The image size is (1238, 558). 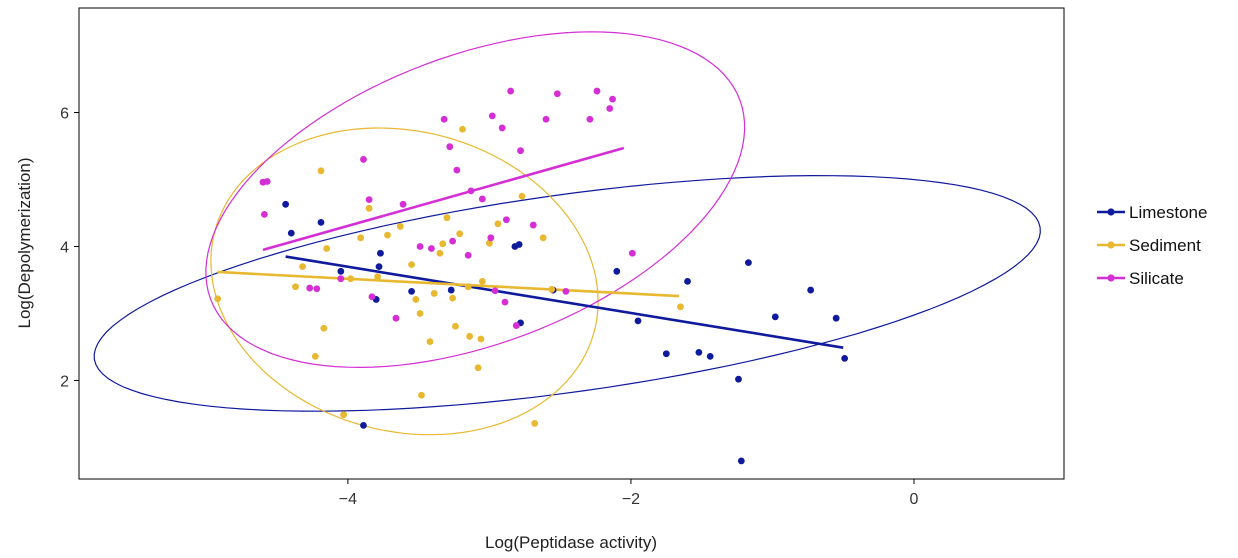 I want to click on legend-label-silicate: Silicate, so click(x=1156, y=278).